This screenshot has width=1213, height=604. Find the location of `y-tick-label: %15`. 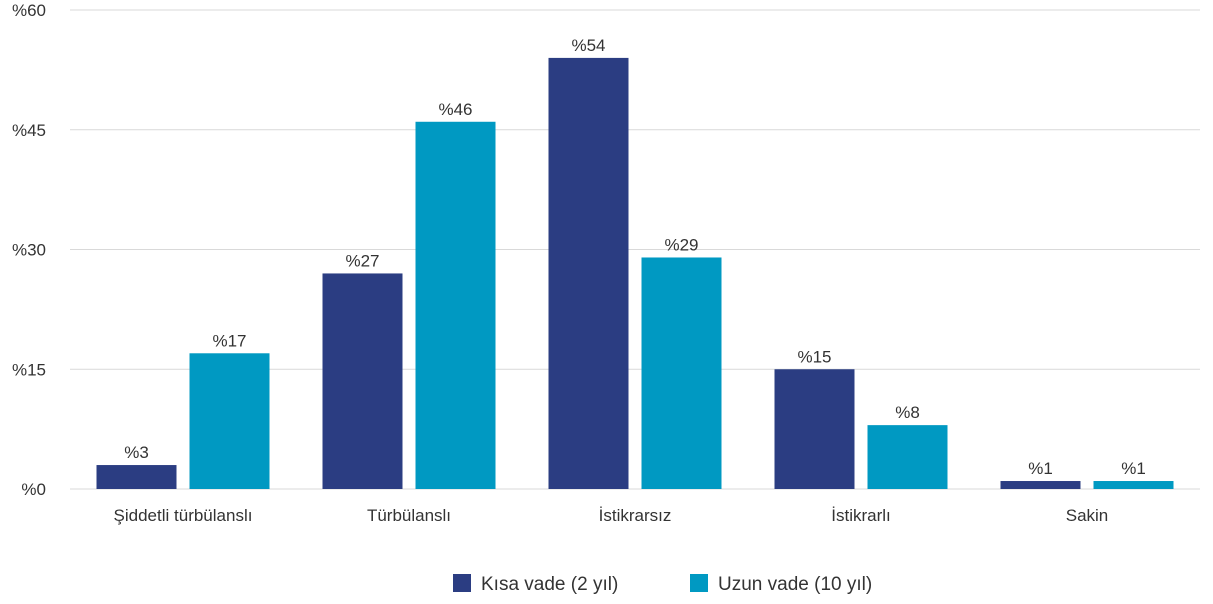

y-tick-label: %15 is located at coordinates (29, 369).